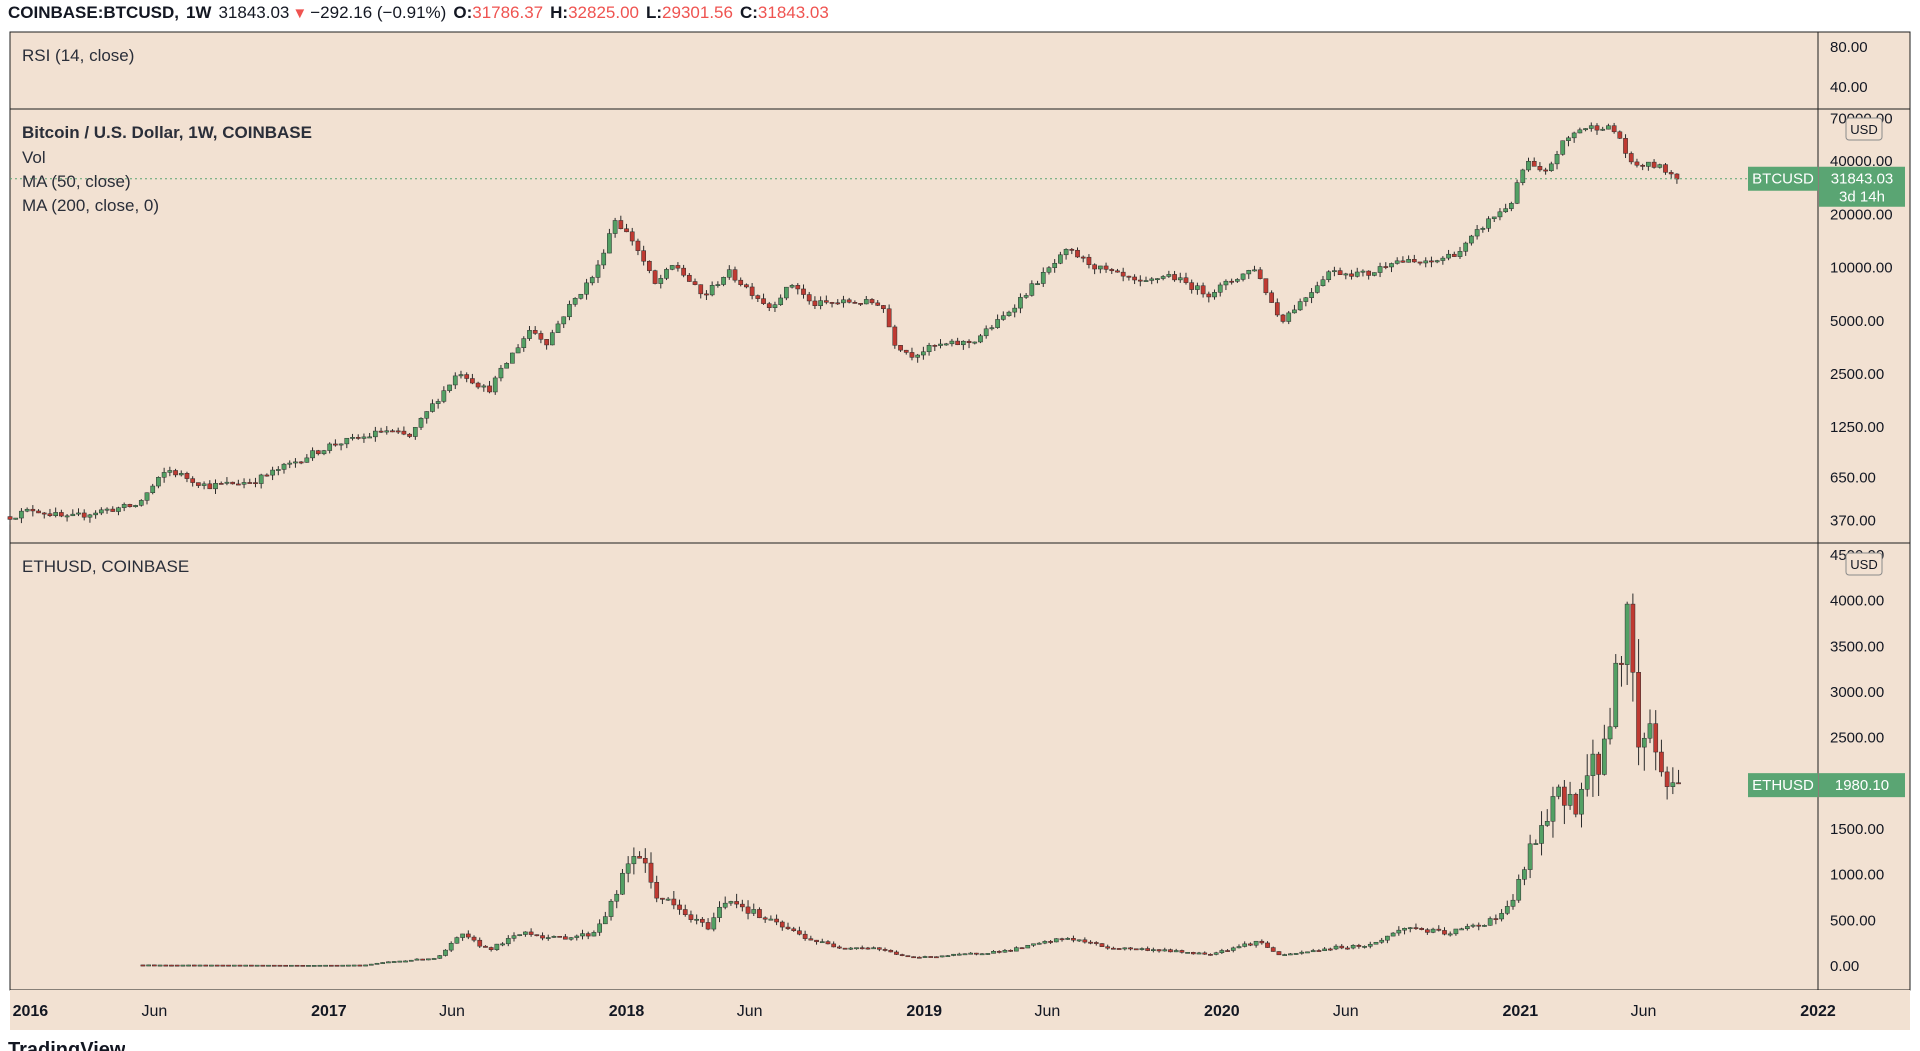 The image size is (1920, 1051). Describe the element at coordinates (748, 12) in the screenshot. I see `close-label: C:` at that location.